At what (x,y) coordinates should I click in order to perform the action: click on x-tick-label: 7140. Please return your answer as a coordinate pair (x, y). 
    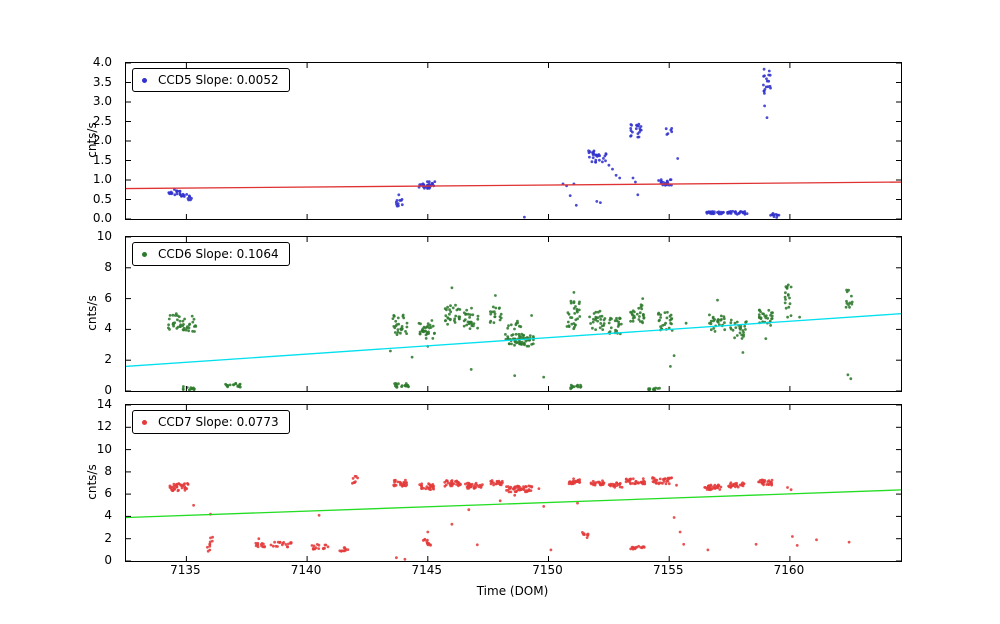
    Looking at the image, I should click on (306, 570).